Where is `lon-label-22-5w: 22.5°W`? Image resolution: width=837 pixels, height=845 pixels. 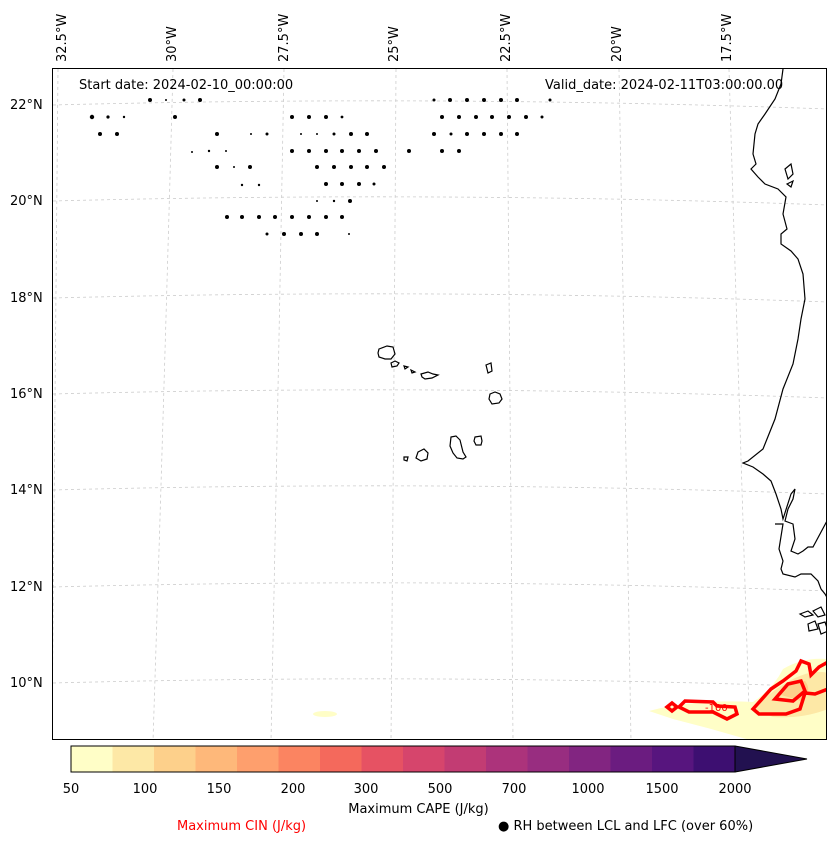 lon-label-22-5w: 22.5°W is located at coordinates (506, 37).